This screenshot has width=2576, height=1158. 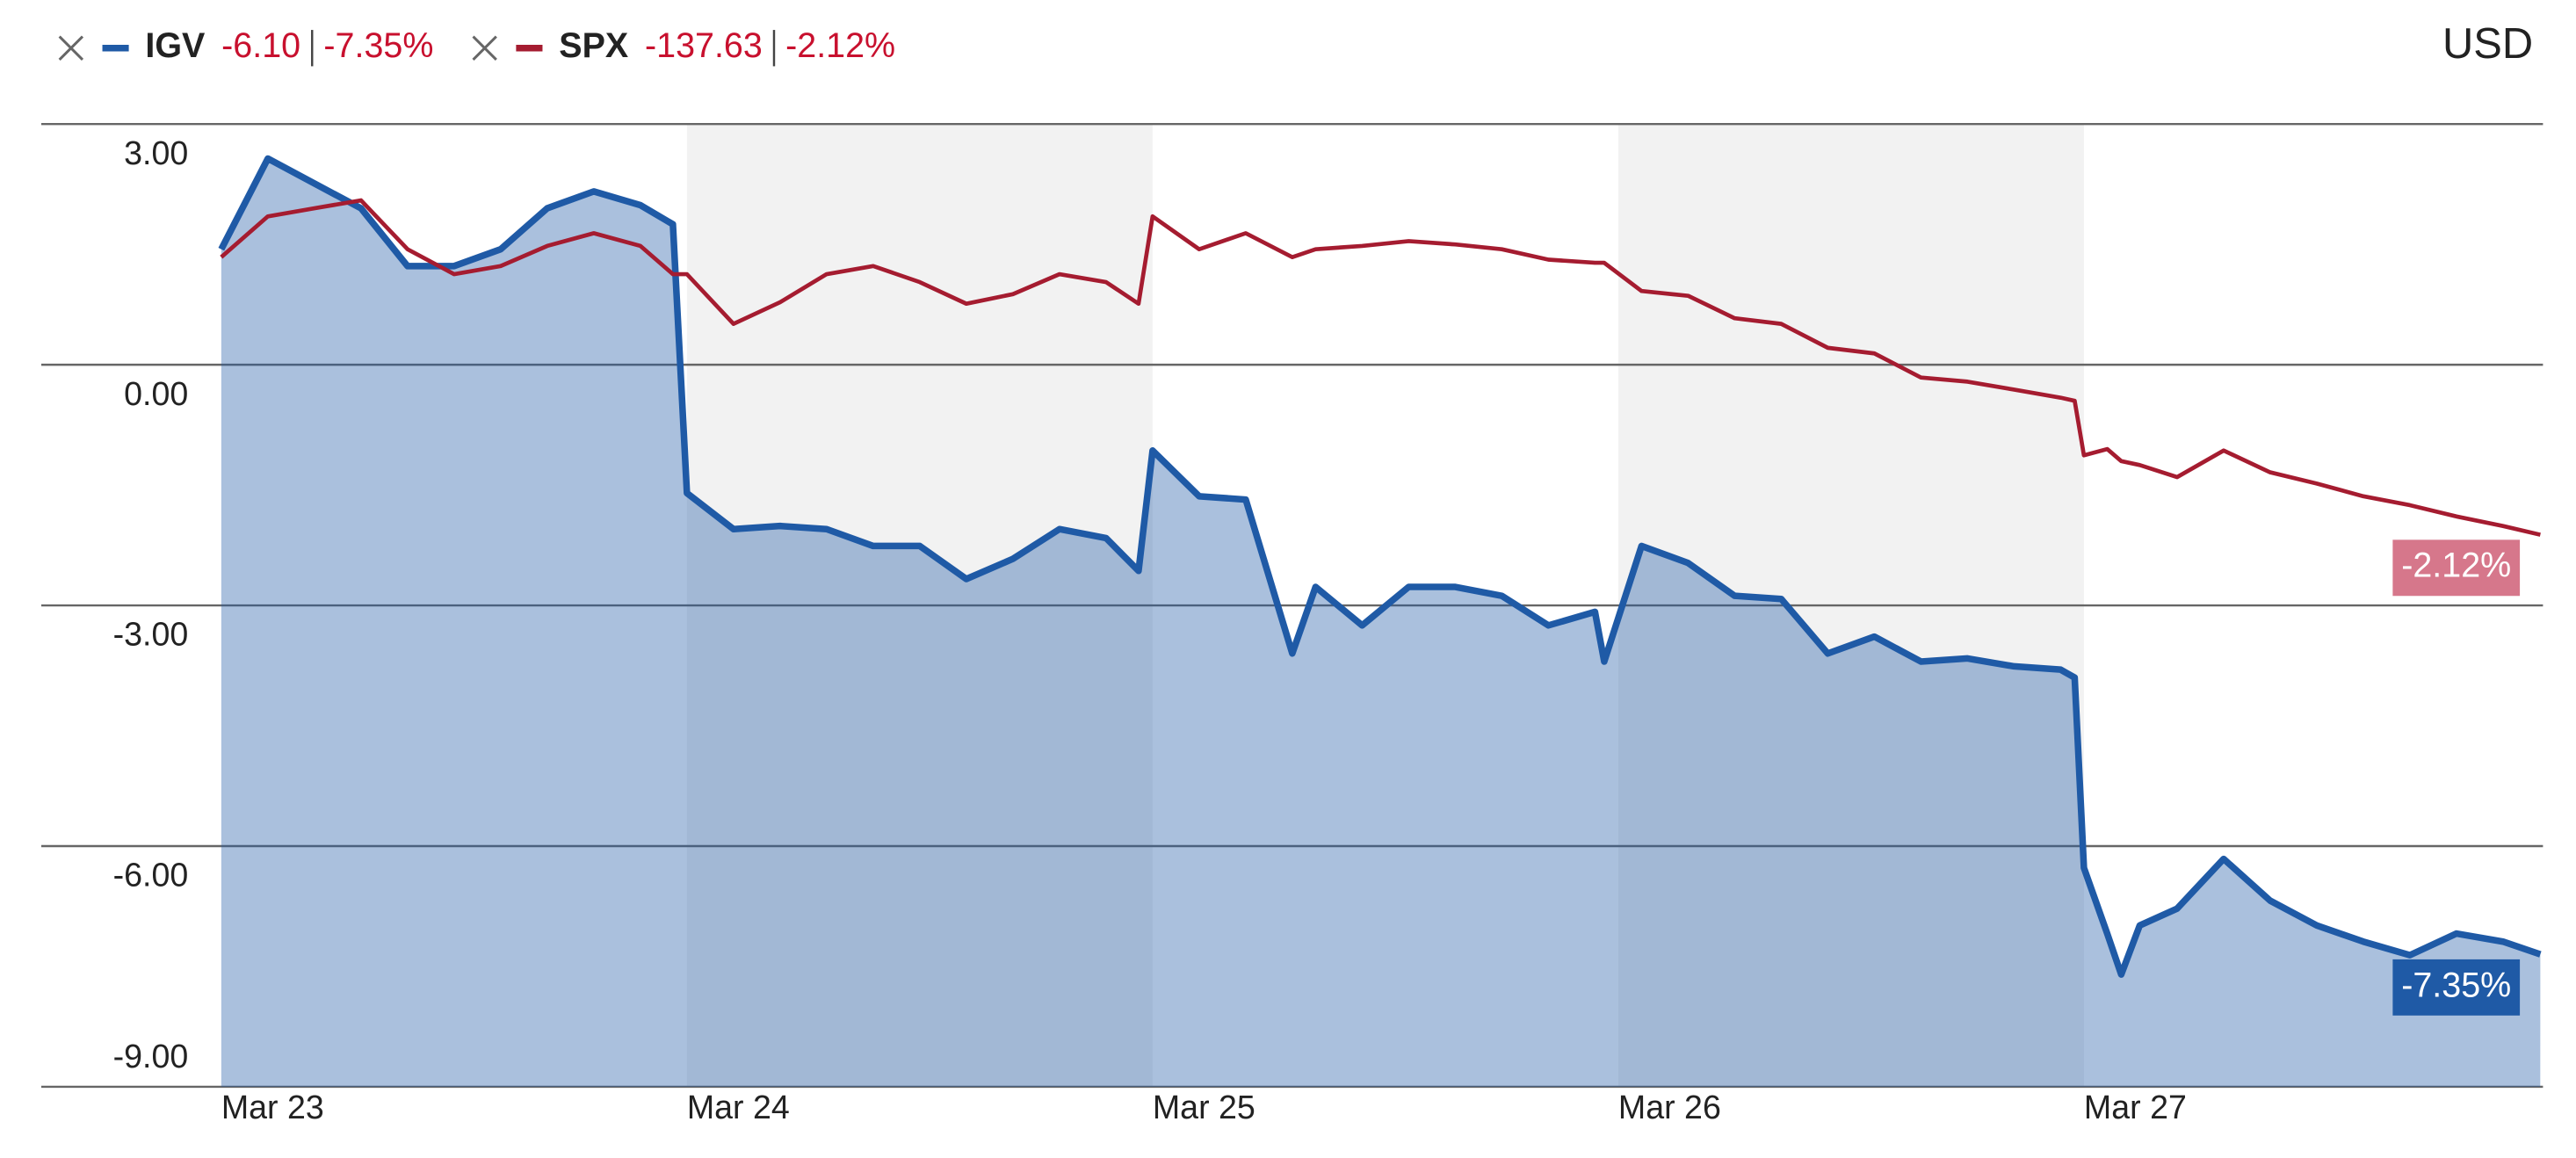 What do you see at coordinates (840, 45) in the screenshot?
I see `legend-change-pct: -2.12%` at bounding box center [840, 45].